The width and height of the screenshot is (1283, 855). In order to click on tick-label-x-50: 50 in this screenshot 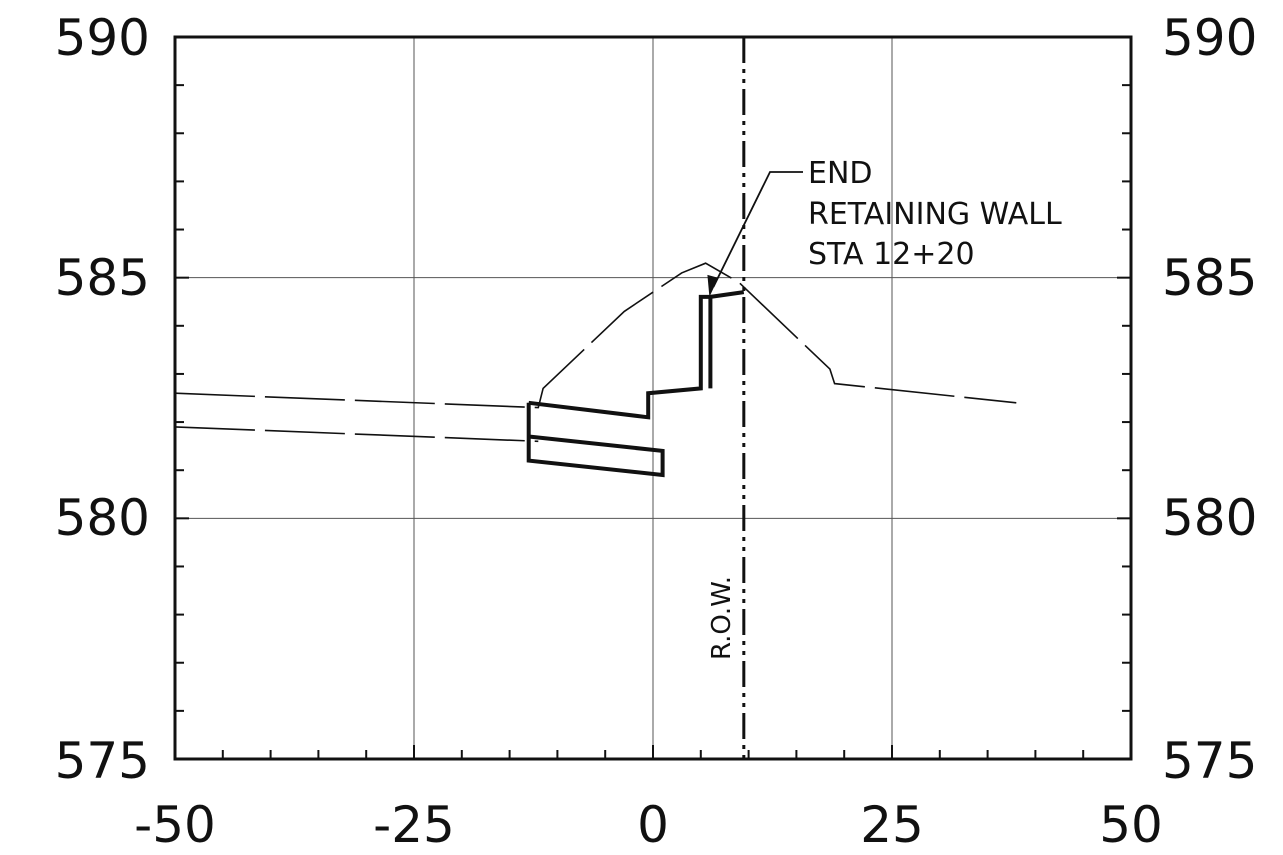, I will do `click(1131, 825)`.